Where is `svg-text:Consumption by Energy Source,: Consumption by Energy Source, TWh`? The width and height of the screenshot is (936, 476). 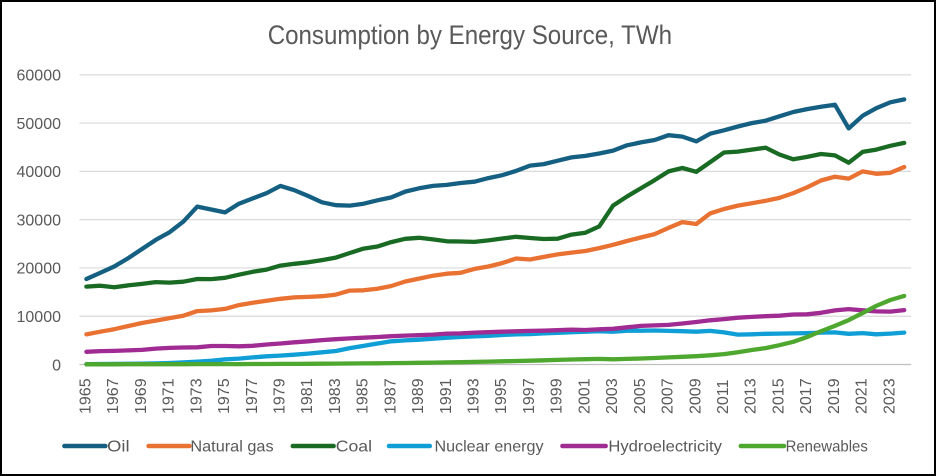 svg-text:Consumption by Energy Source,: Consumption by Energy Source, TWh is located at coordinates (470, 35).